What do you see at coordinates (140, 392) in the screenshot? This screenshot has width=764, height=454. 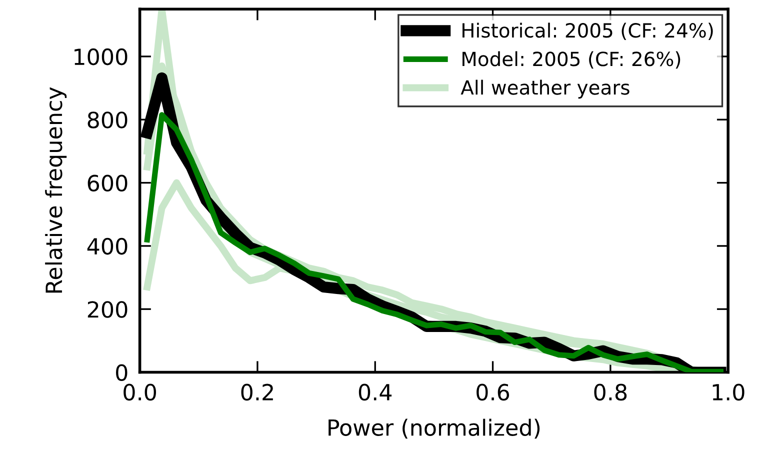 I see `x-tick-label: 0.0` at bounding box center [140, 392].